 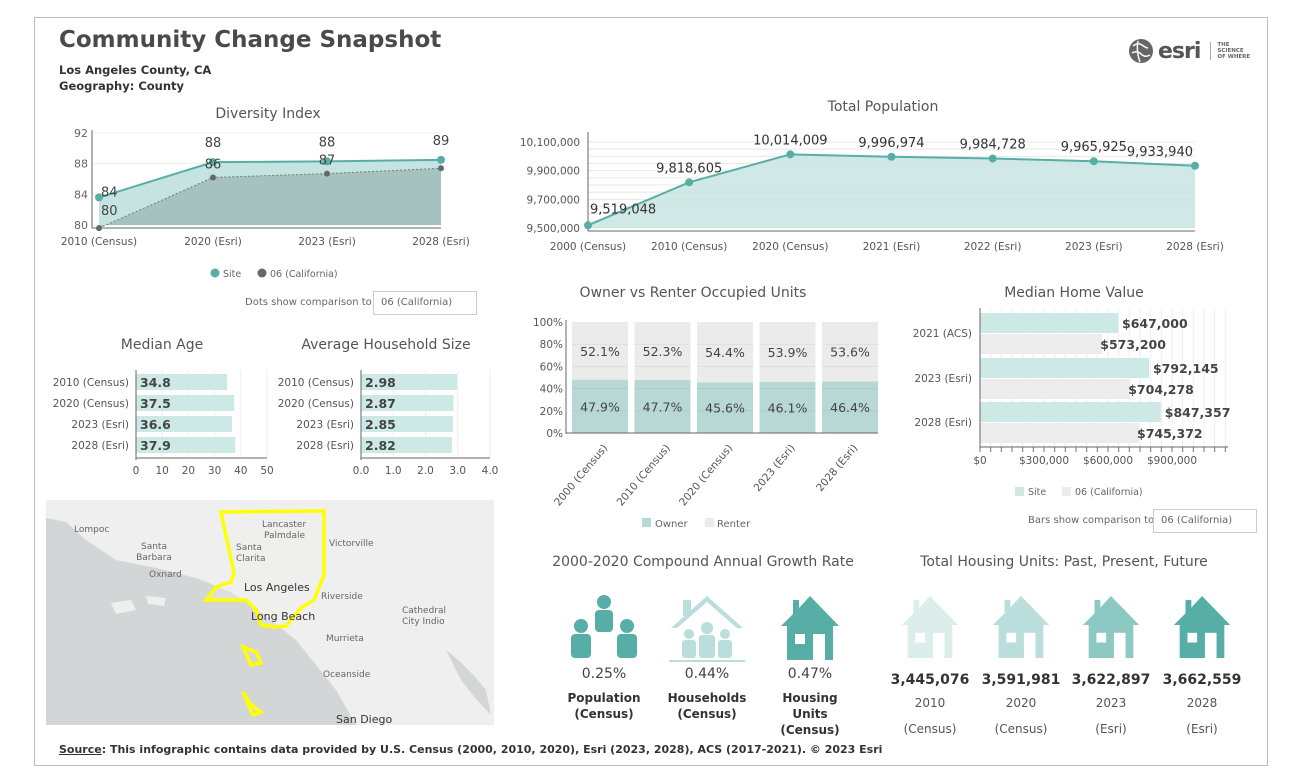 What do you see at coordinates (138, 605) in the screenshot?
I see `channel-islands` at bounding box center [138, 605].